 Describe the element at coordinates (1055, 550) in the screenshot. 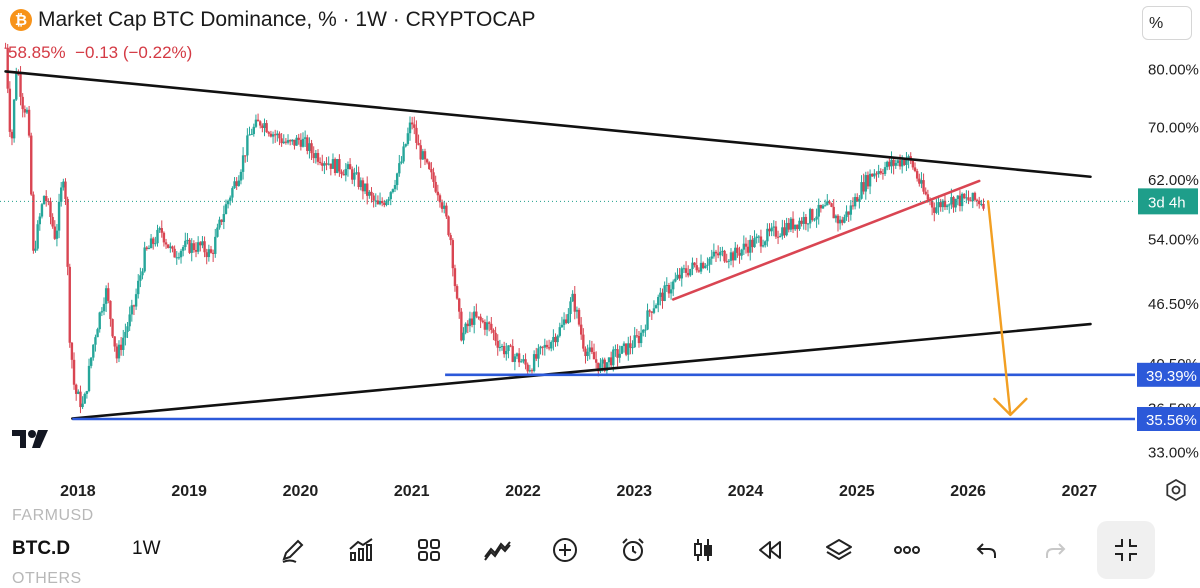

I see `redo-button` at that location.